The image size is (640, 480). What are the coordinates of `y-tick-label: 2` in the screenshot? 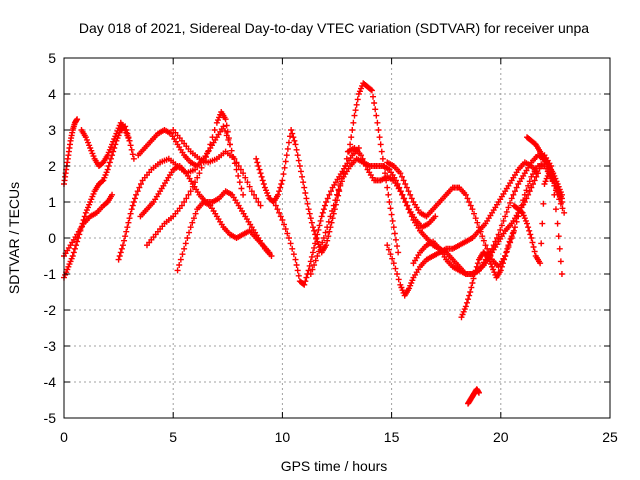 It's located at (52, 166).